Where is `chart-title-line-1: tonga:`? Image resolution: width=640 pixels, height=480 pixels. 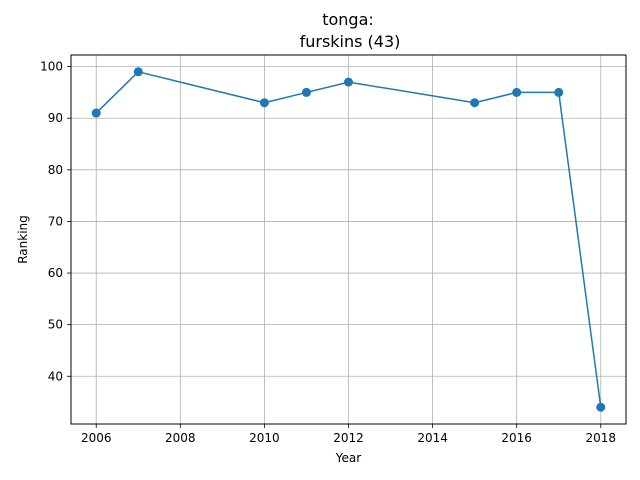 chart-title-line-1: tonga: is located at coordinates (348, 19).